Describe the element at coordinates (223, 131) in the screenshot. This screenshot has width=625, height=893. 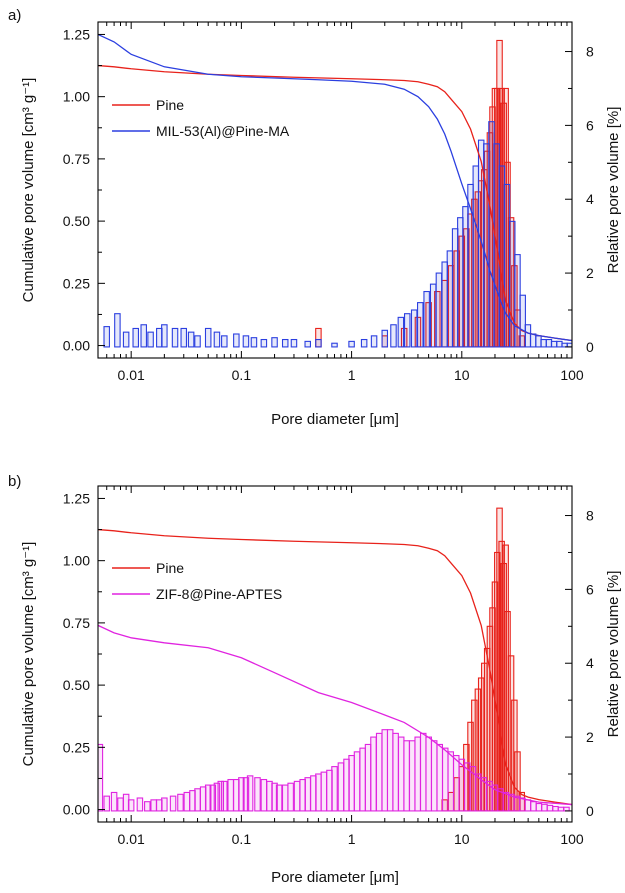
I see `legend-label: MIL-53(Al)@Pine-MA` at that location.